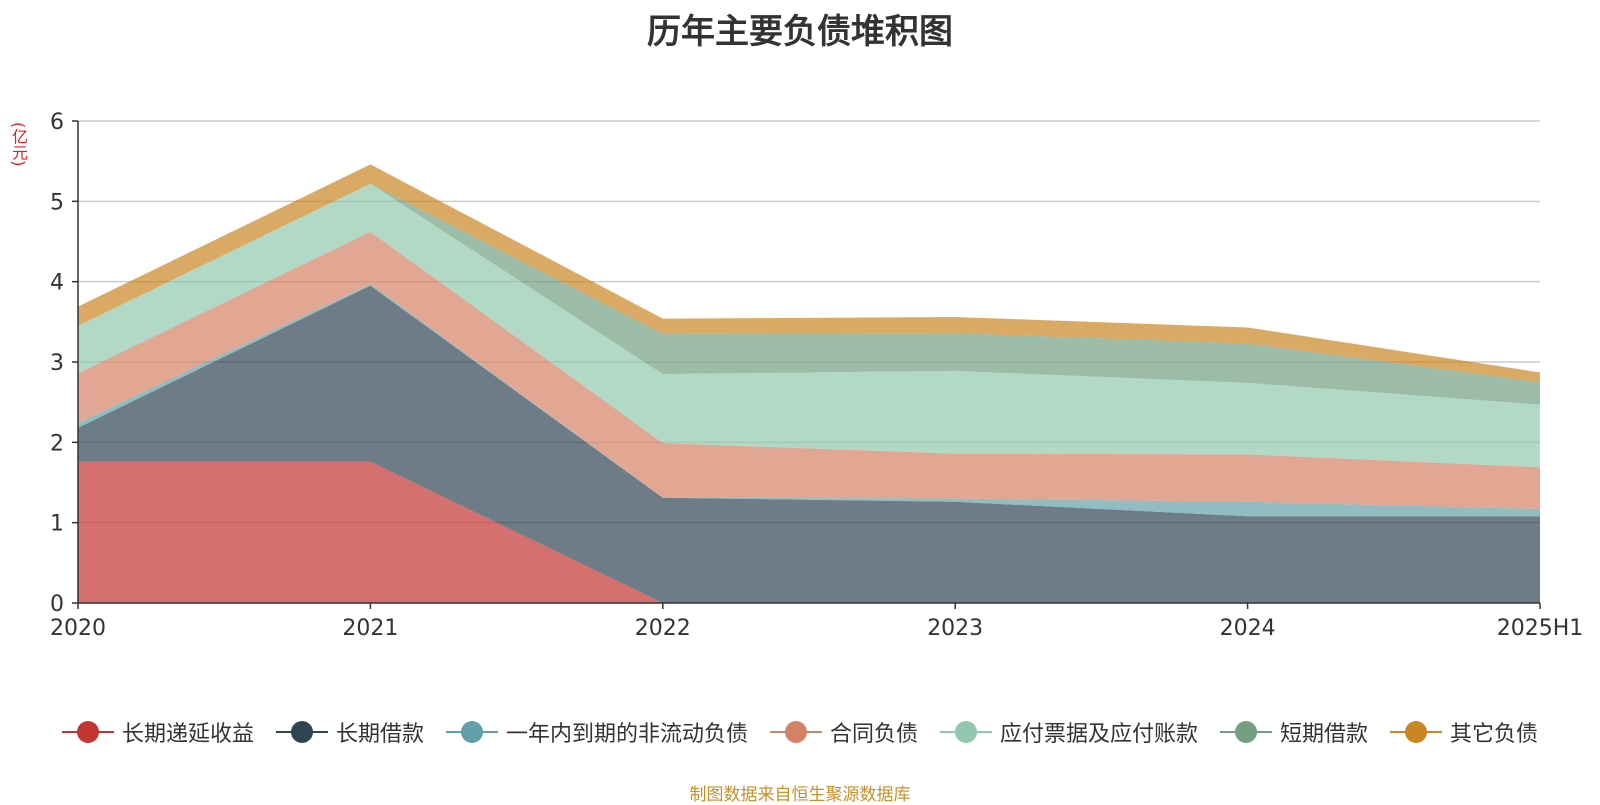 Image resolution: width=1600 pixels, height=805 pixels. I want to click on x-tick-label: 2025H1, so click(1540, 628).